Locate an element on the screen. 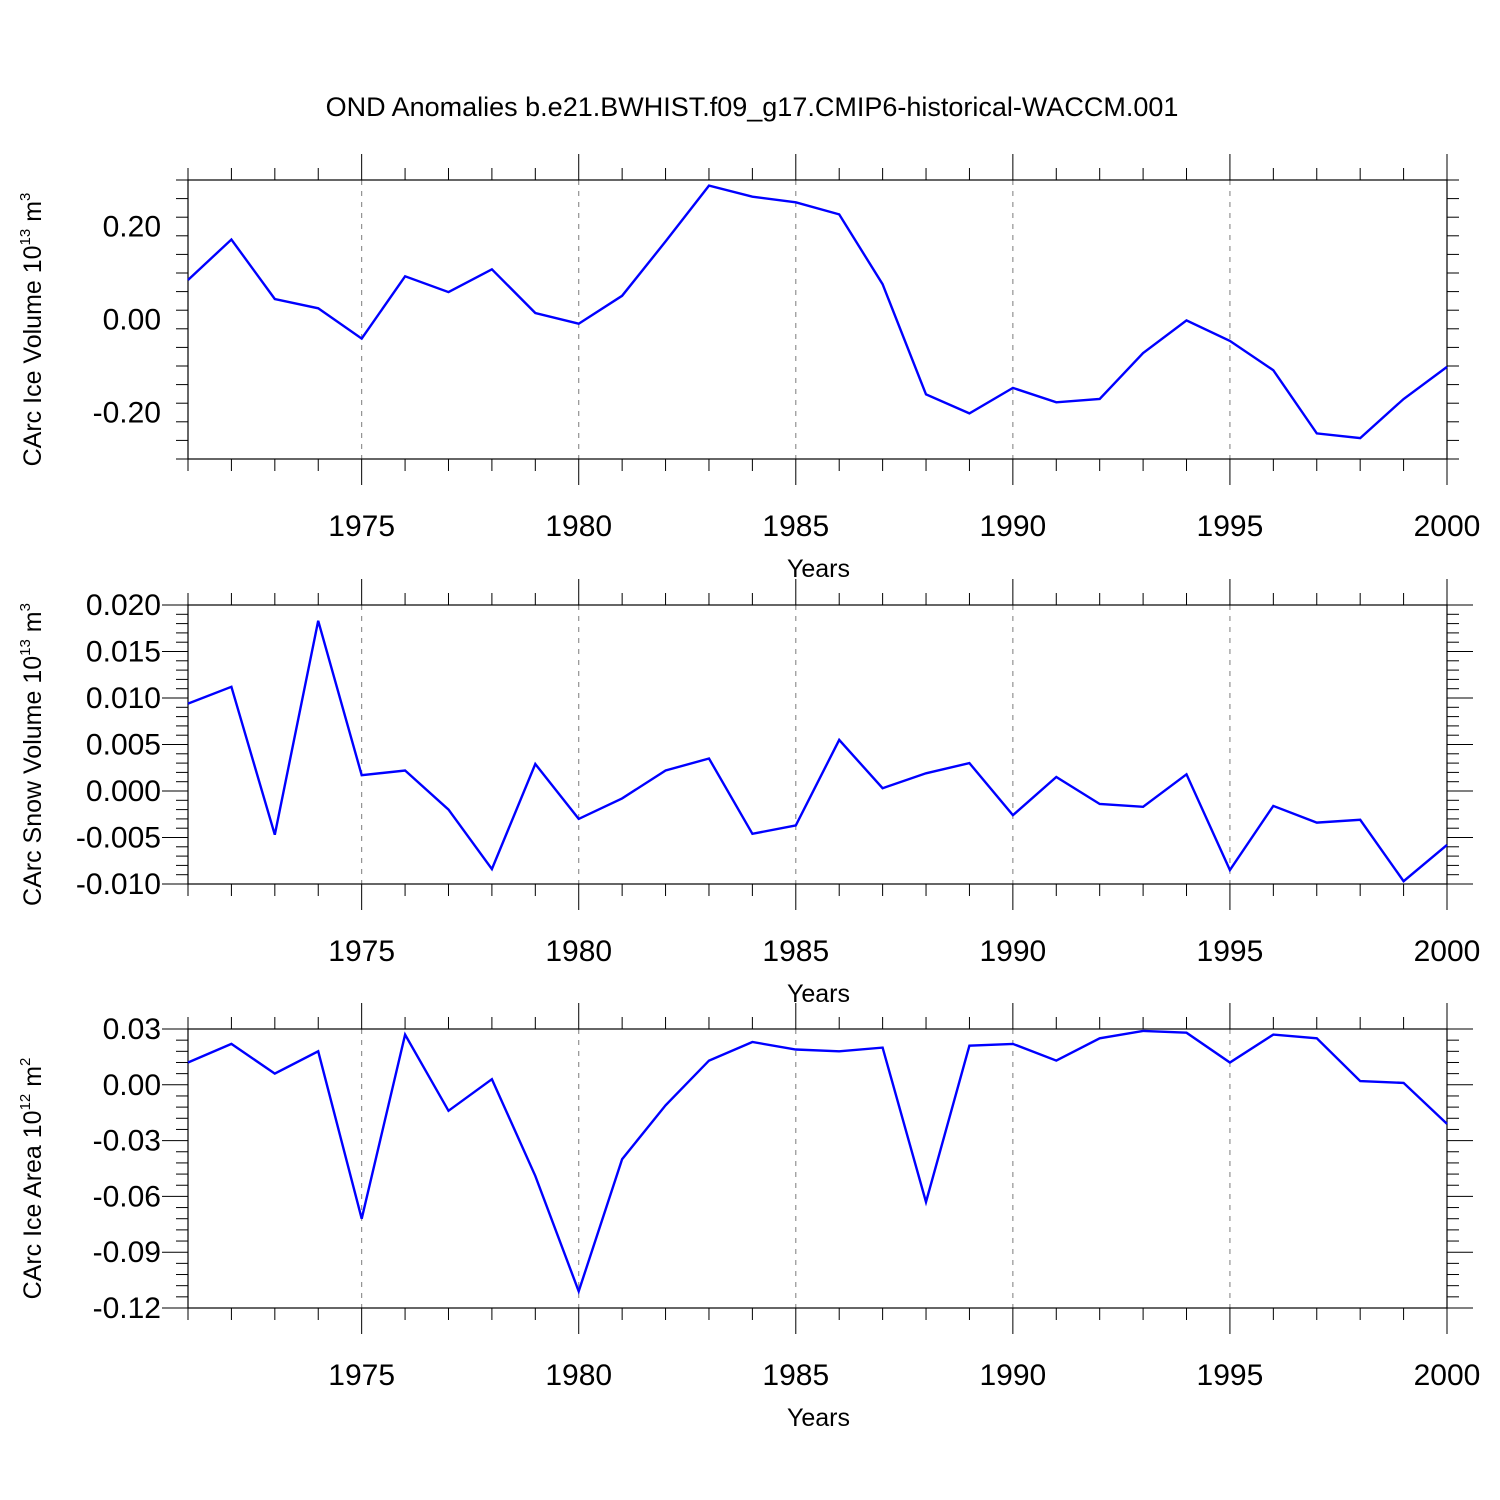 Image resolution: width=1500 pixels, height=1500 pixels. y-tick-label: 0.000 is located at coordinates (123, 791).